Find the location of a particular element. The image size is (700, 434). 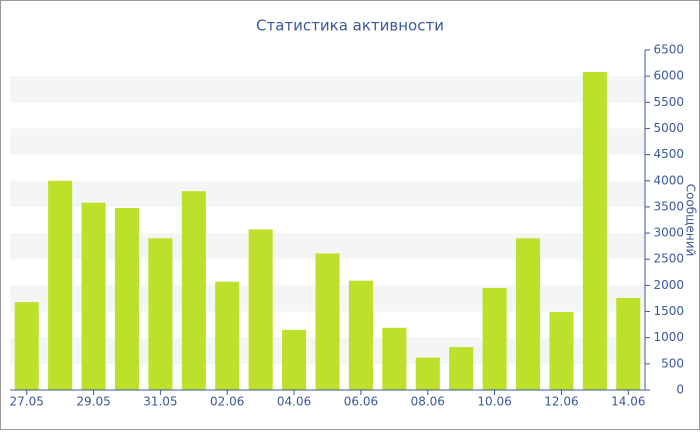

y-tick-label: 3500 is located at coordinates (668, 206).